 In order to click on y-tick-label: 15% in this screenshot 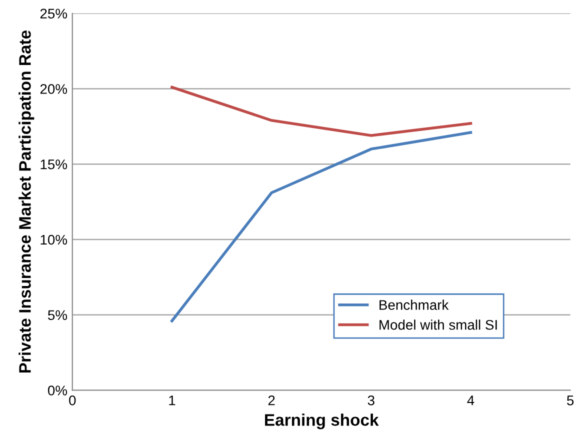, I will do `click(54, 165)`.